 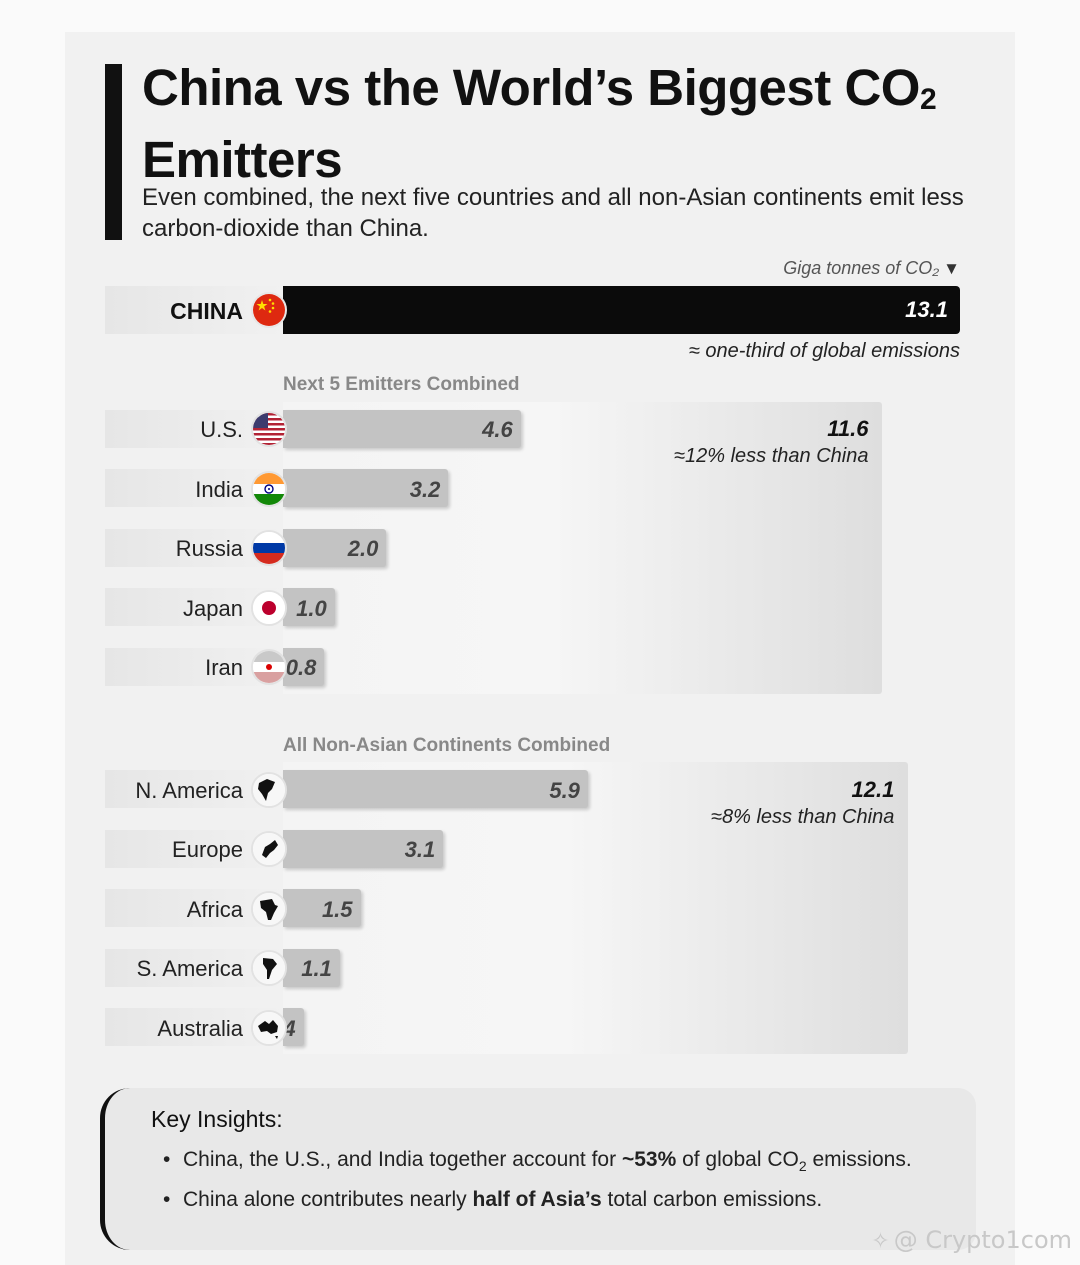 I want to click on label-europe: Europe, so click(x=207, y=849).